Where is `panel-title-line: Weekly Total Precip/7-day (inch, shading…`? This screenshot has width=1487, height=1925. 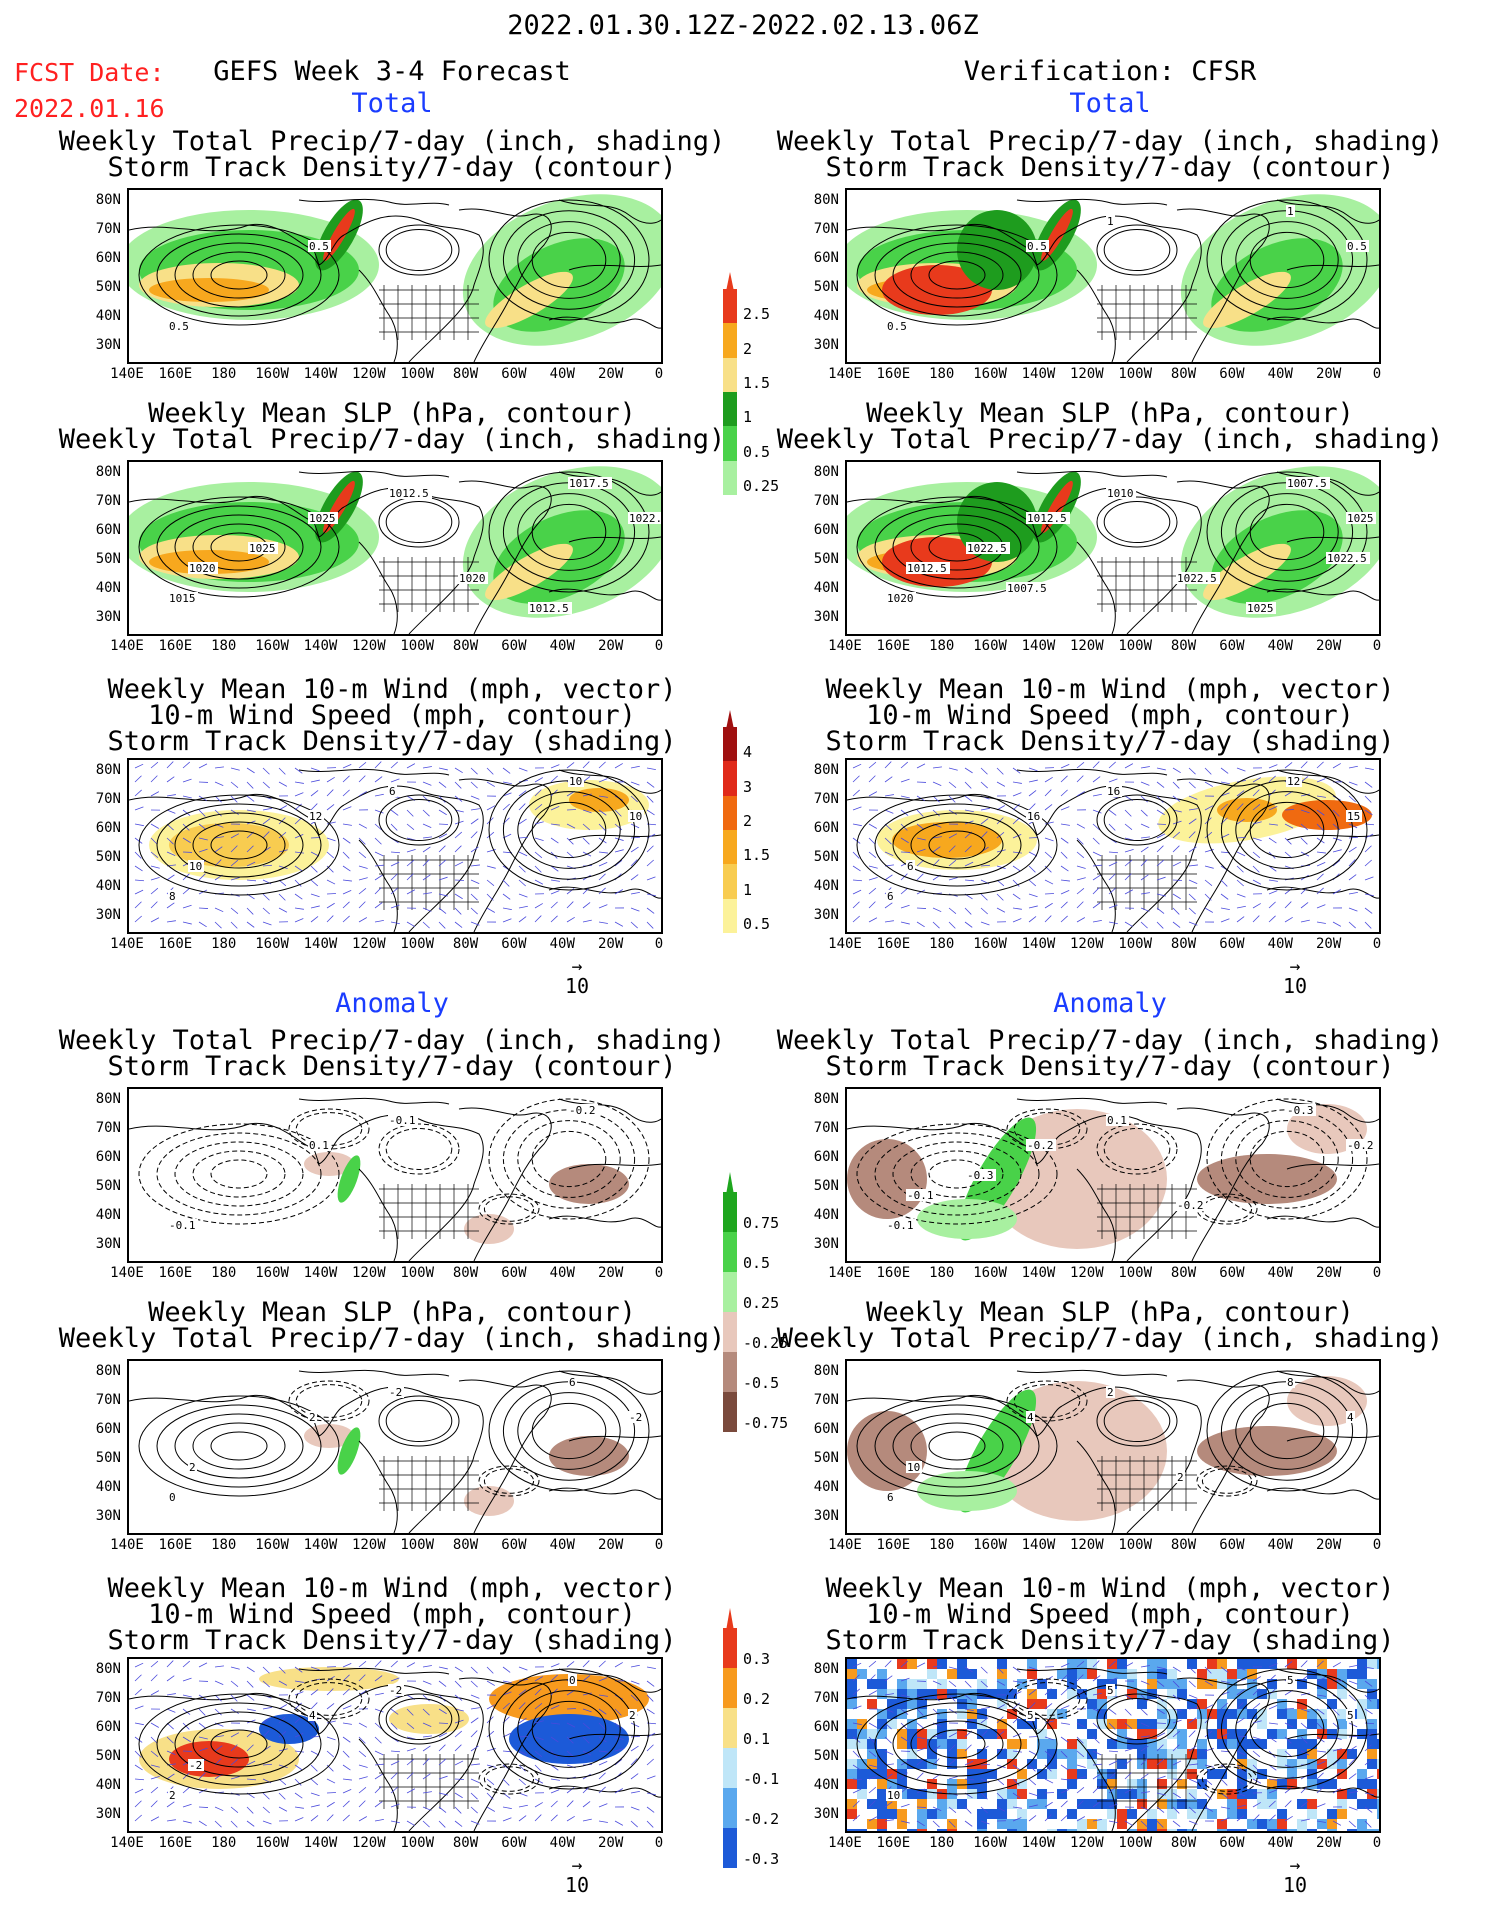
panel-title-line: Weekly Total Precip/7-day (inch, shading… is located at coordinates (1110, 141).